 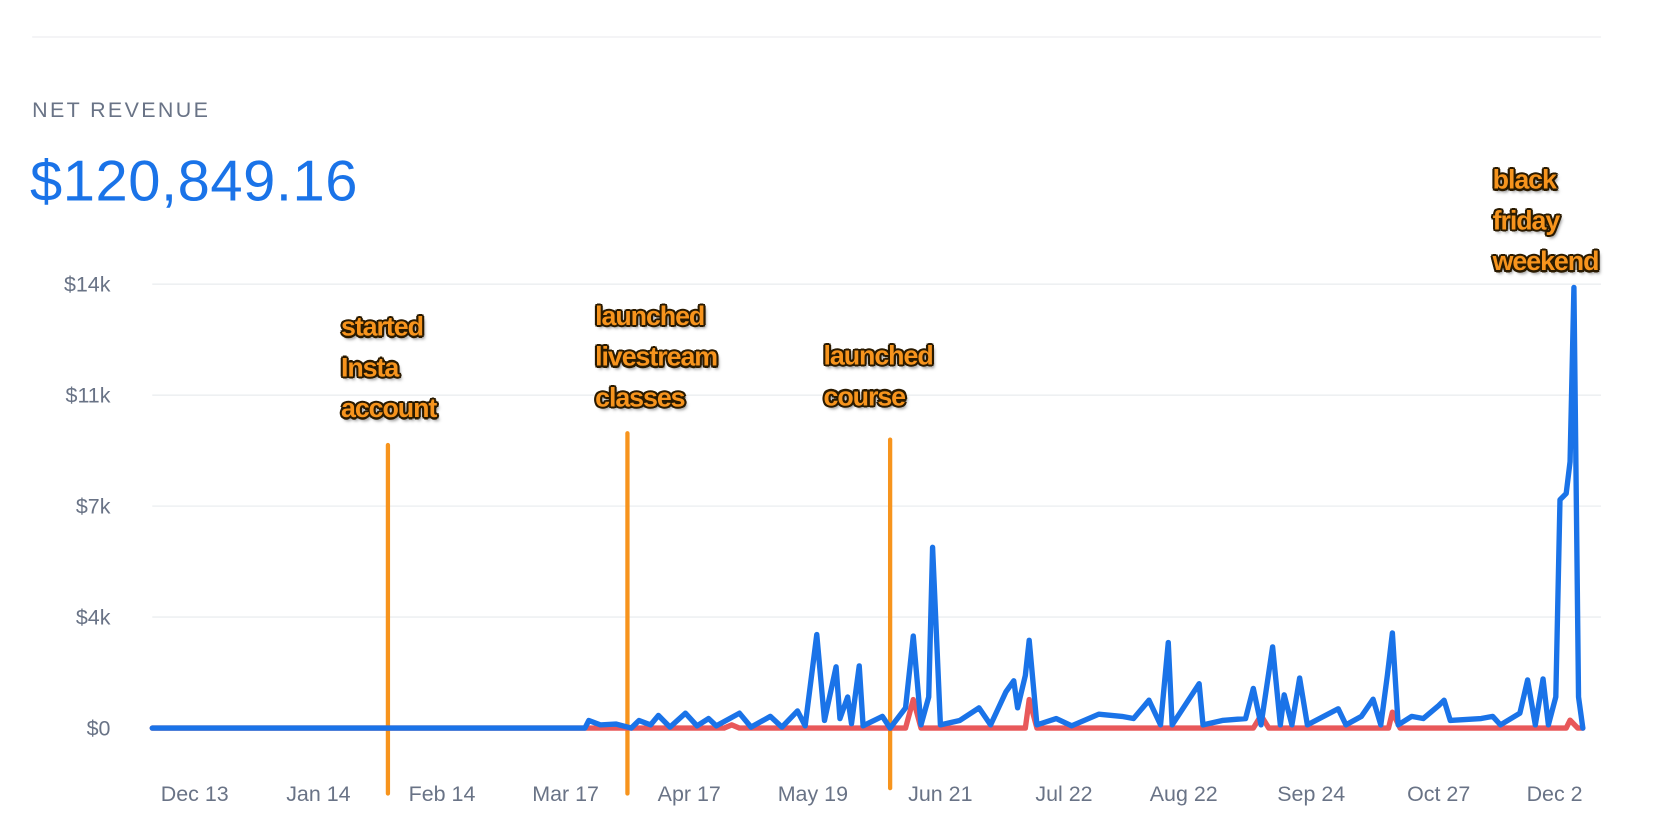 I want to click on net-revenue-total: $120,849.16, so click(x=194, y=181).